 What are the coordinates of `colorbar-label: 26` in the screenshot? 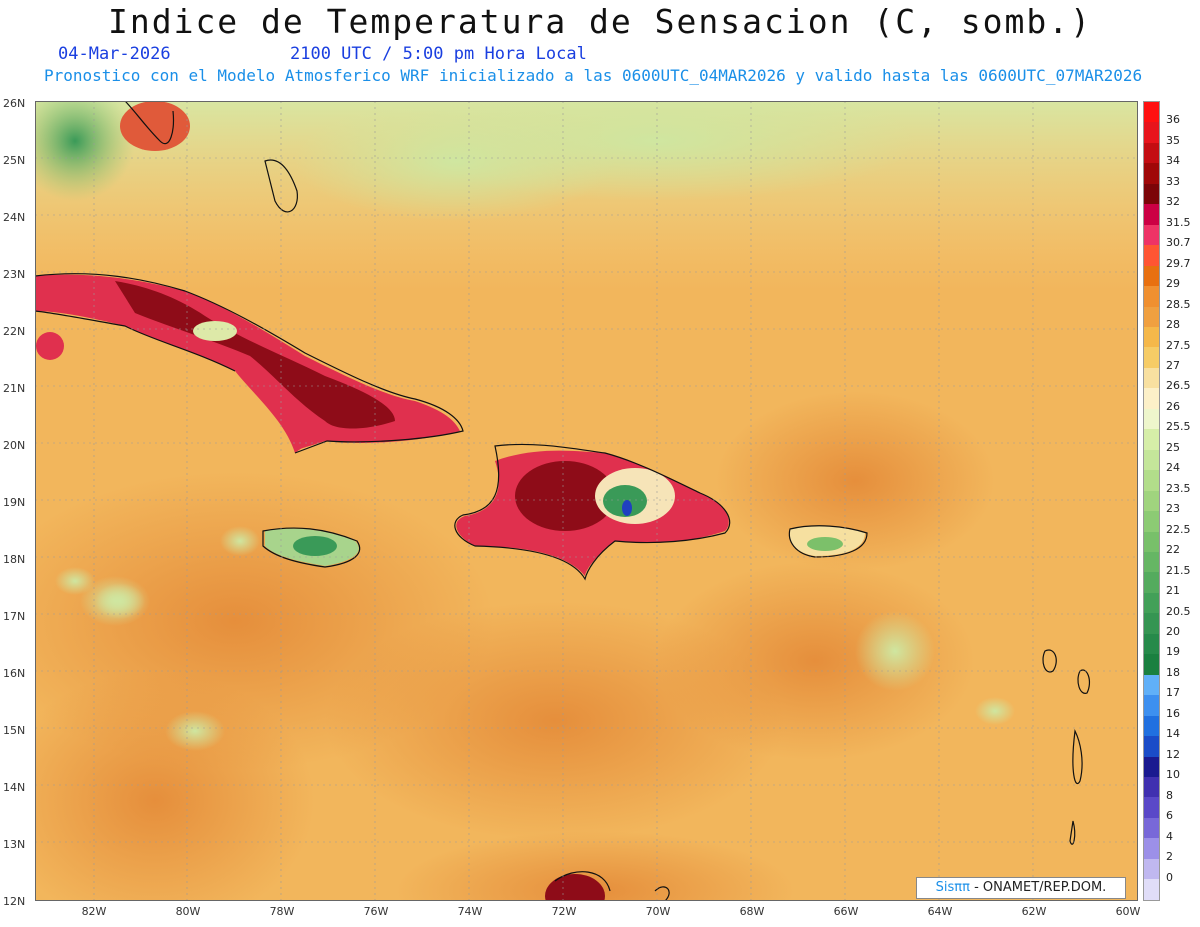 It's located at (1173, 406).